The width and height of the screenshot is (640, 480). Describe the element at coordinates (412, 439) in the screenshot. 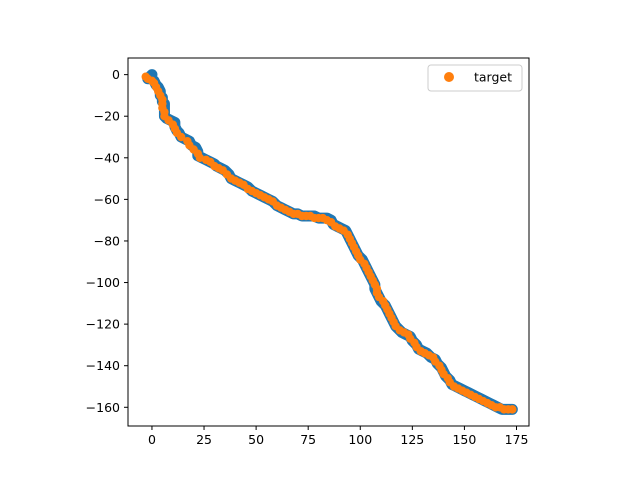

I see `x-tick-label: 125` at that location.